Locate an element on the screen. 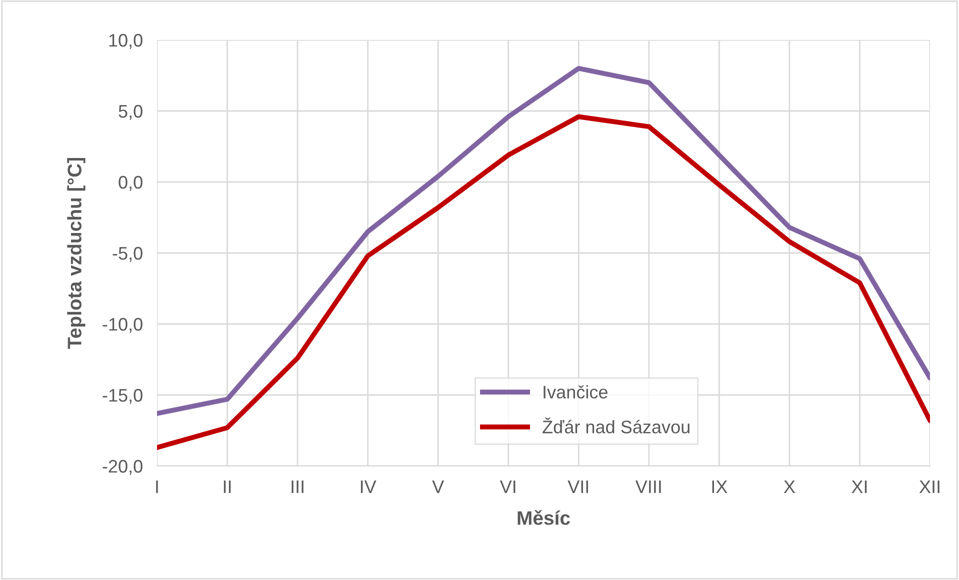 This screenshot has width=959, height=580. x-tick-label: XI is located at coordinates (859, 486).